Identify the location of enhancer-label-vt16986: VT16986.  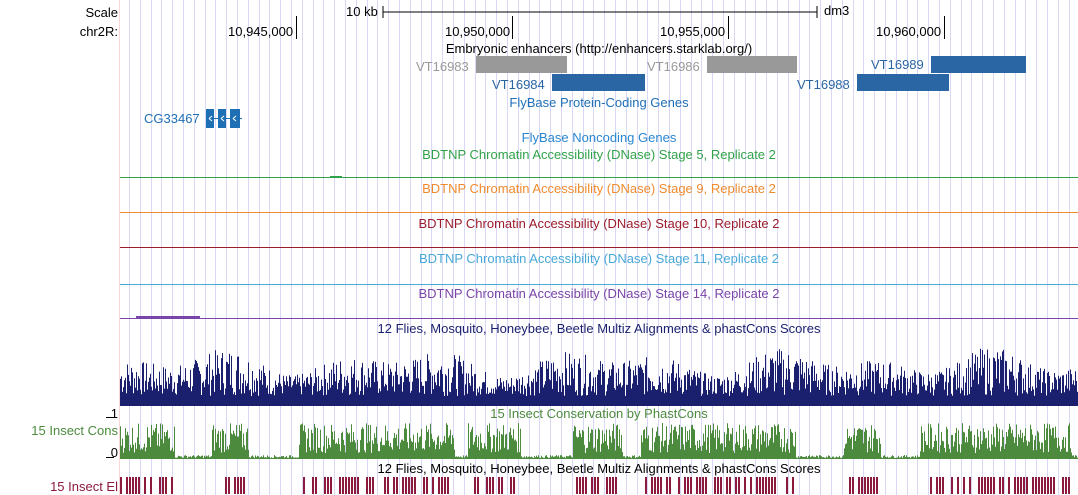
(673, 66).